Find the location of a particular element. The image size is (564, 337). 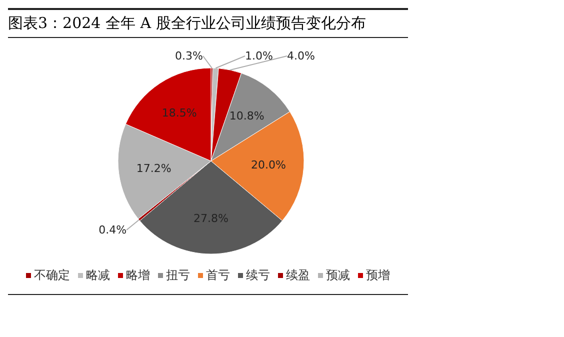

legend-label: 不确定 is located at coordinates (51, 275).